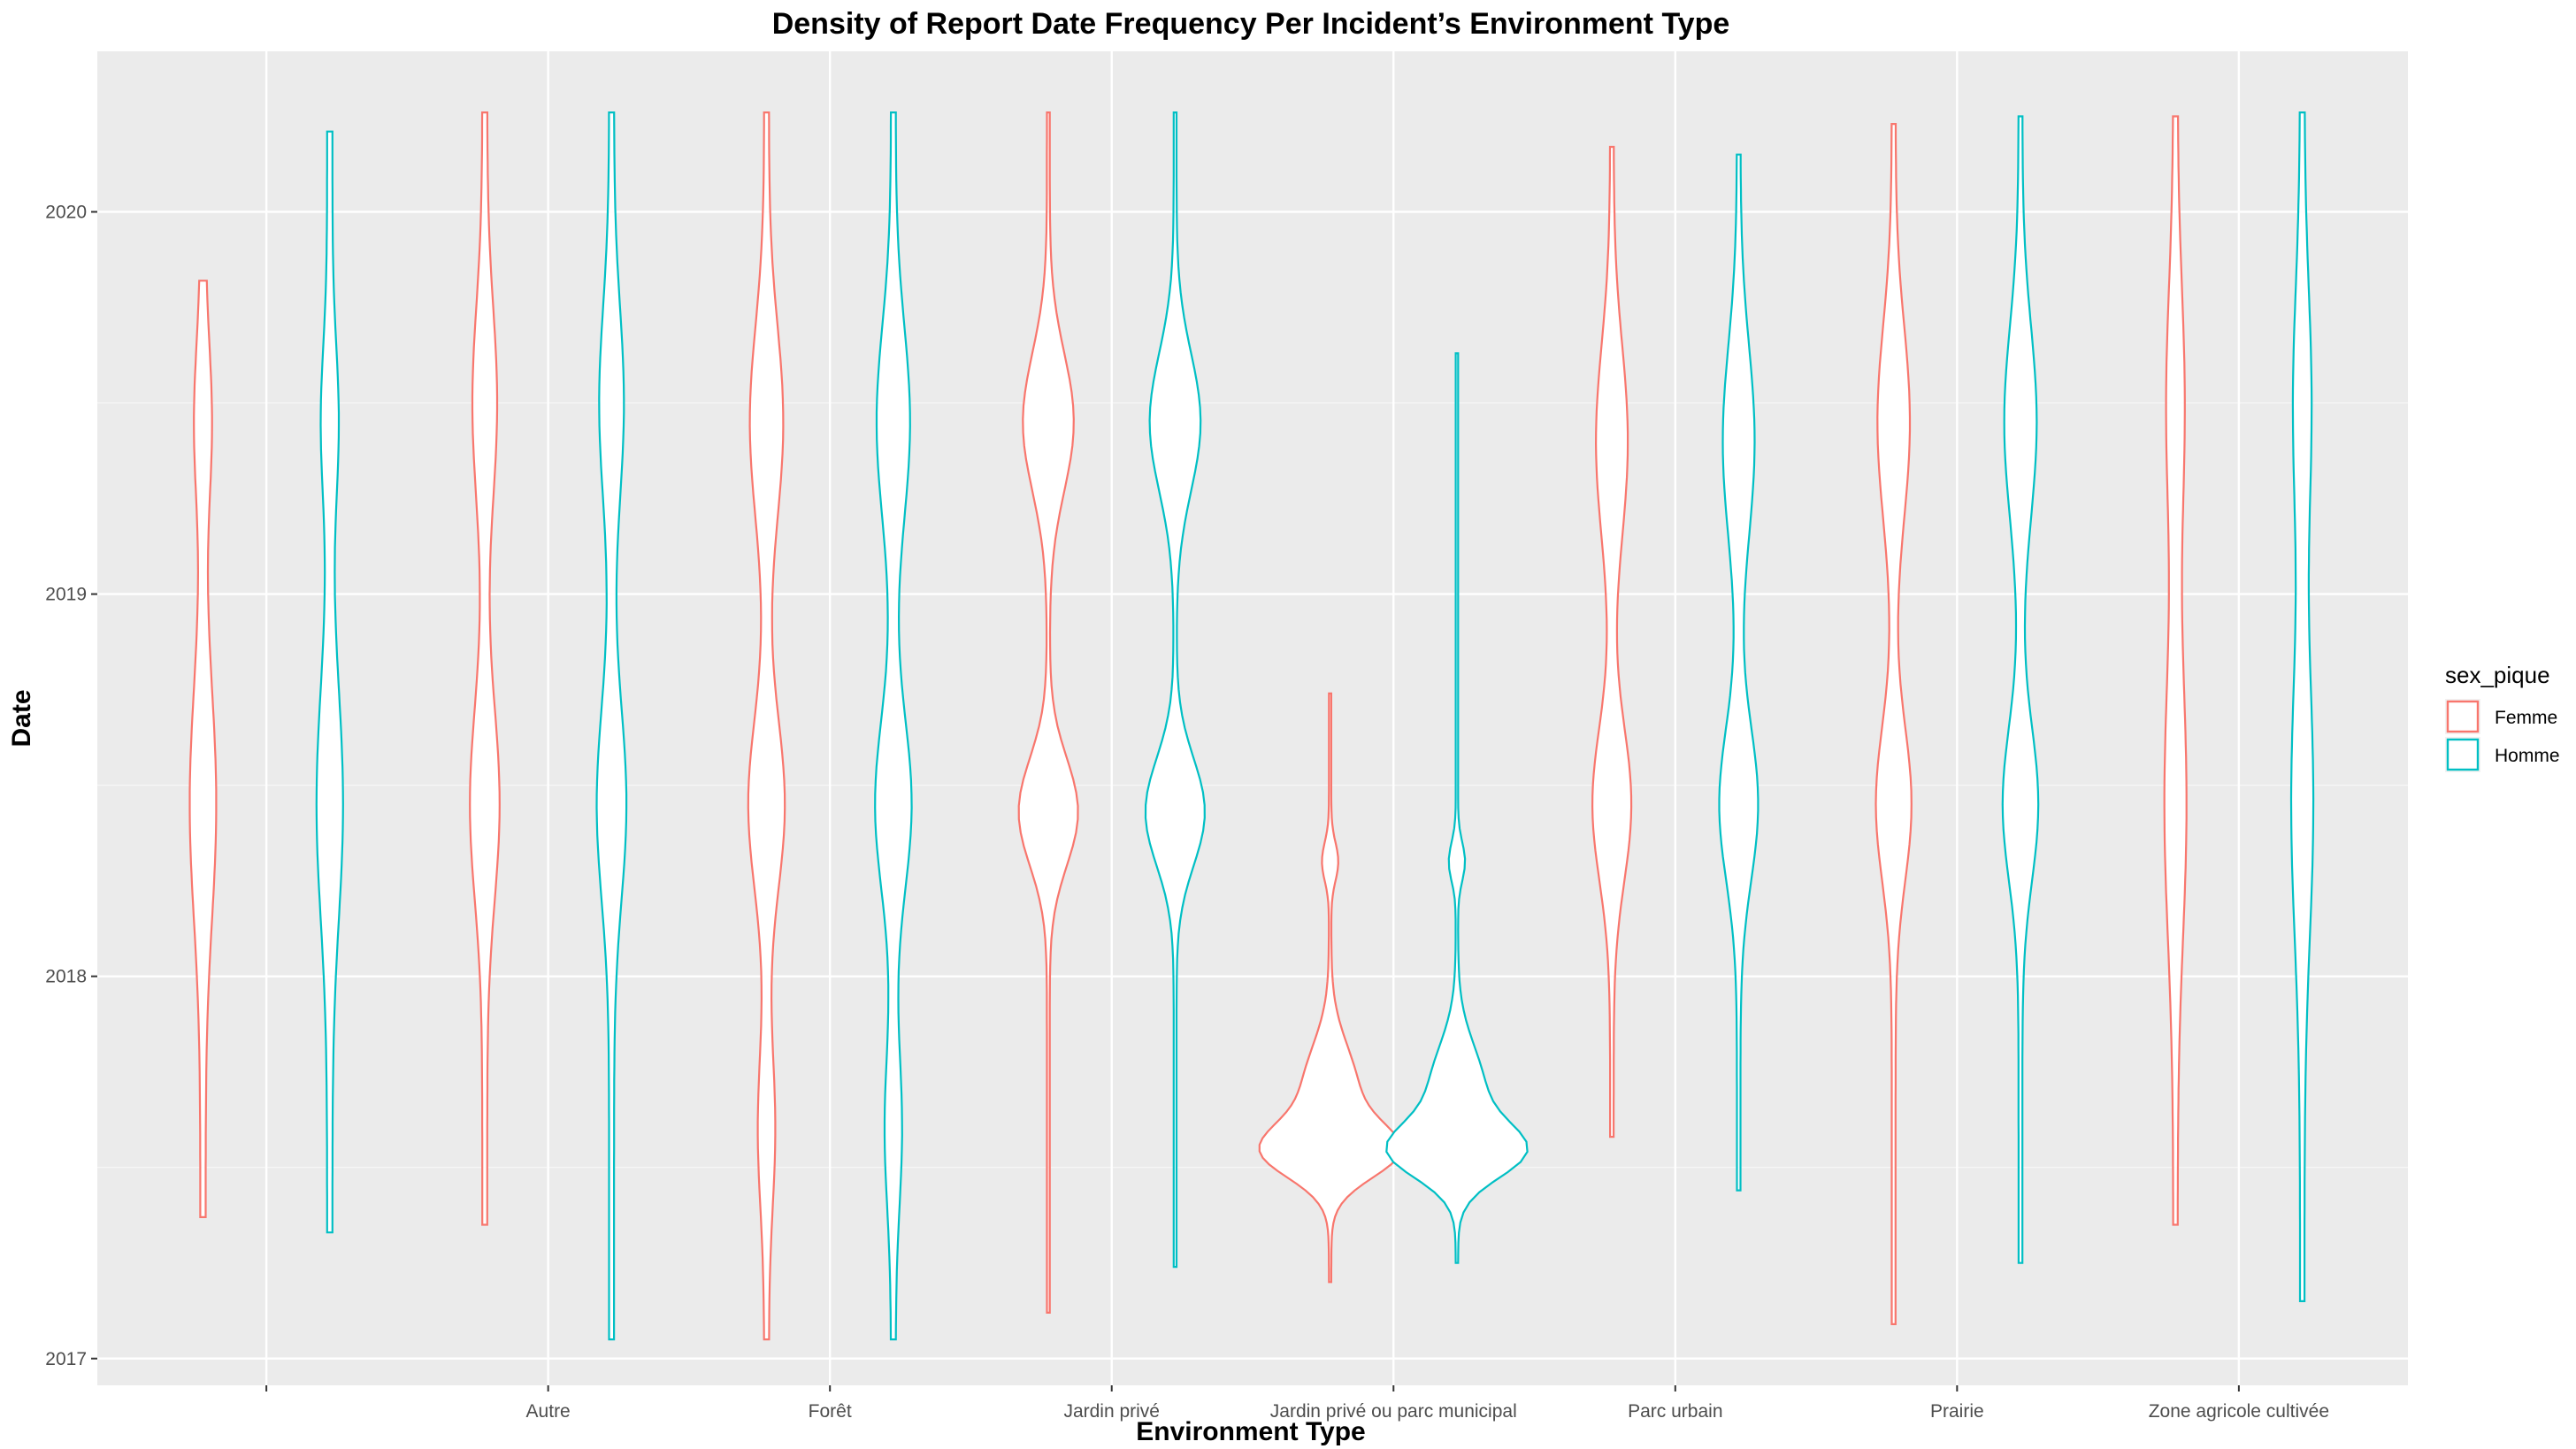 The image size is (2576, 1449). I want to click on y-tick-label: 2017, so click(66, 1359).